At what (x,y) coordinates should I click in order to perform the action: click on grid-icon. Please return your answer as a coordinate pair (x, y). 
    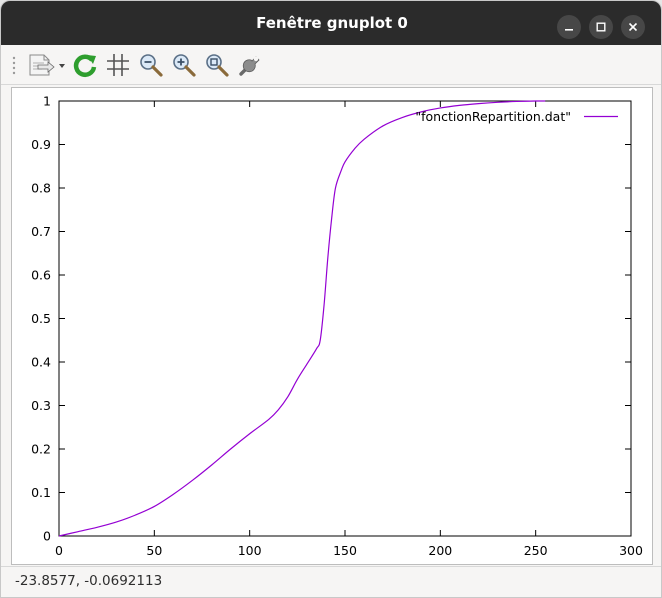
    Looking at the image, I should click on (118, 65).